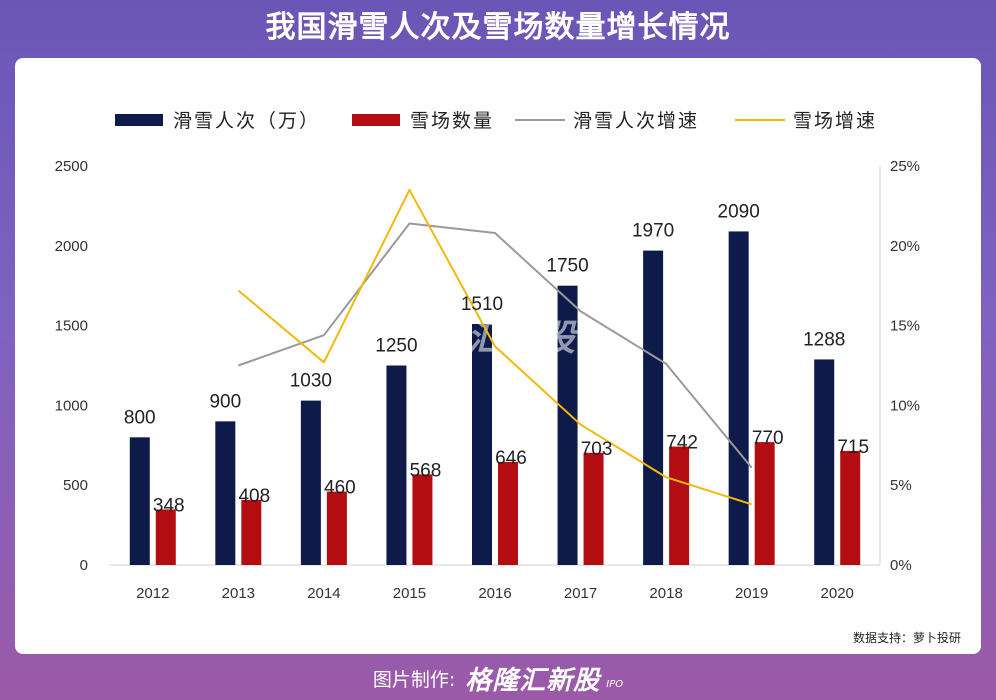 The width and height of the screenshot is (996, 700). What do you see at coordinates (238, 593) in the screenshot?
I see `x-tick-label: 2013` at bounding box center [238, 593].